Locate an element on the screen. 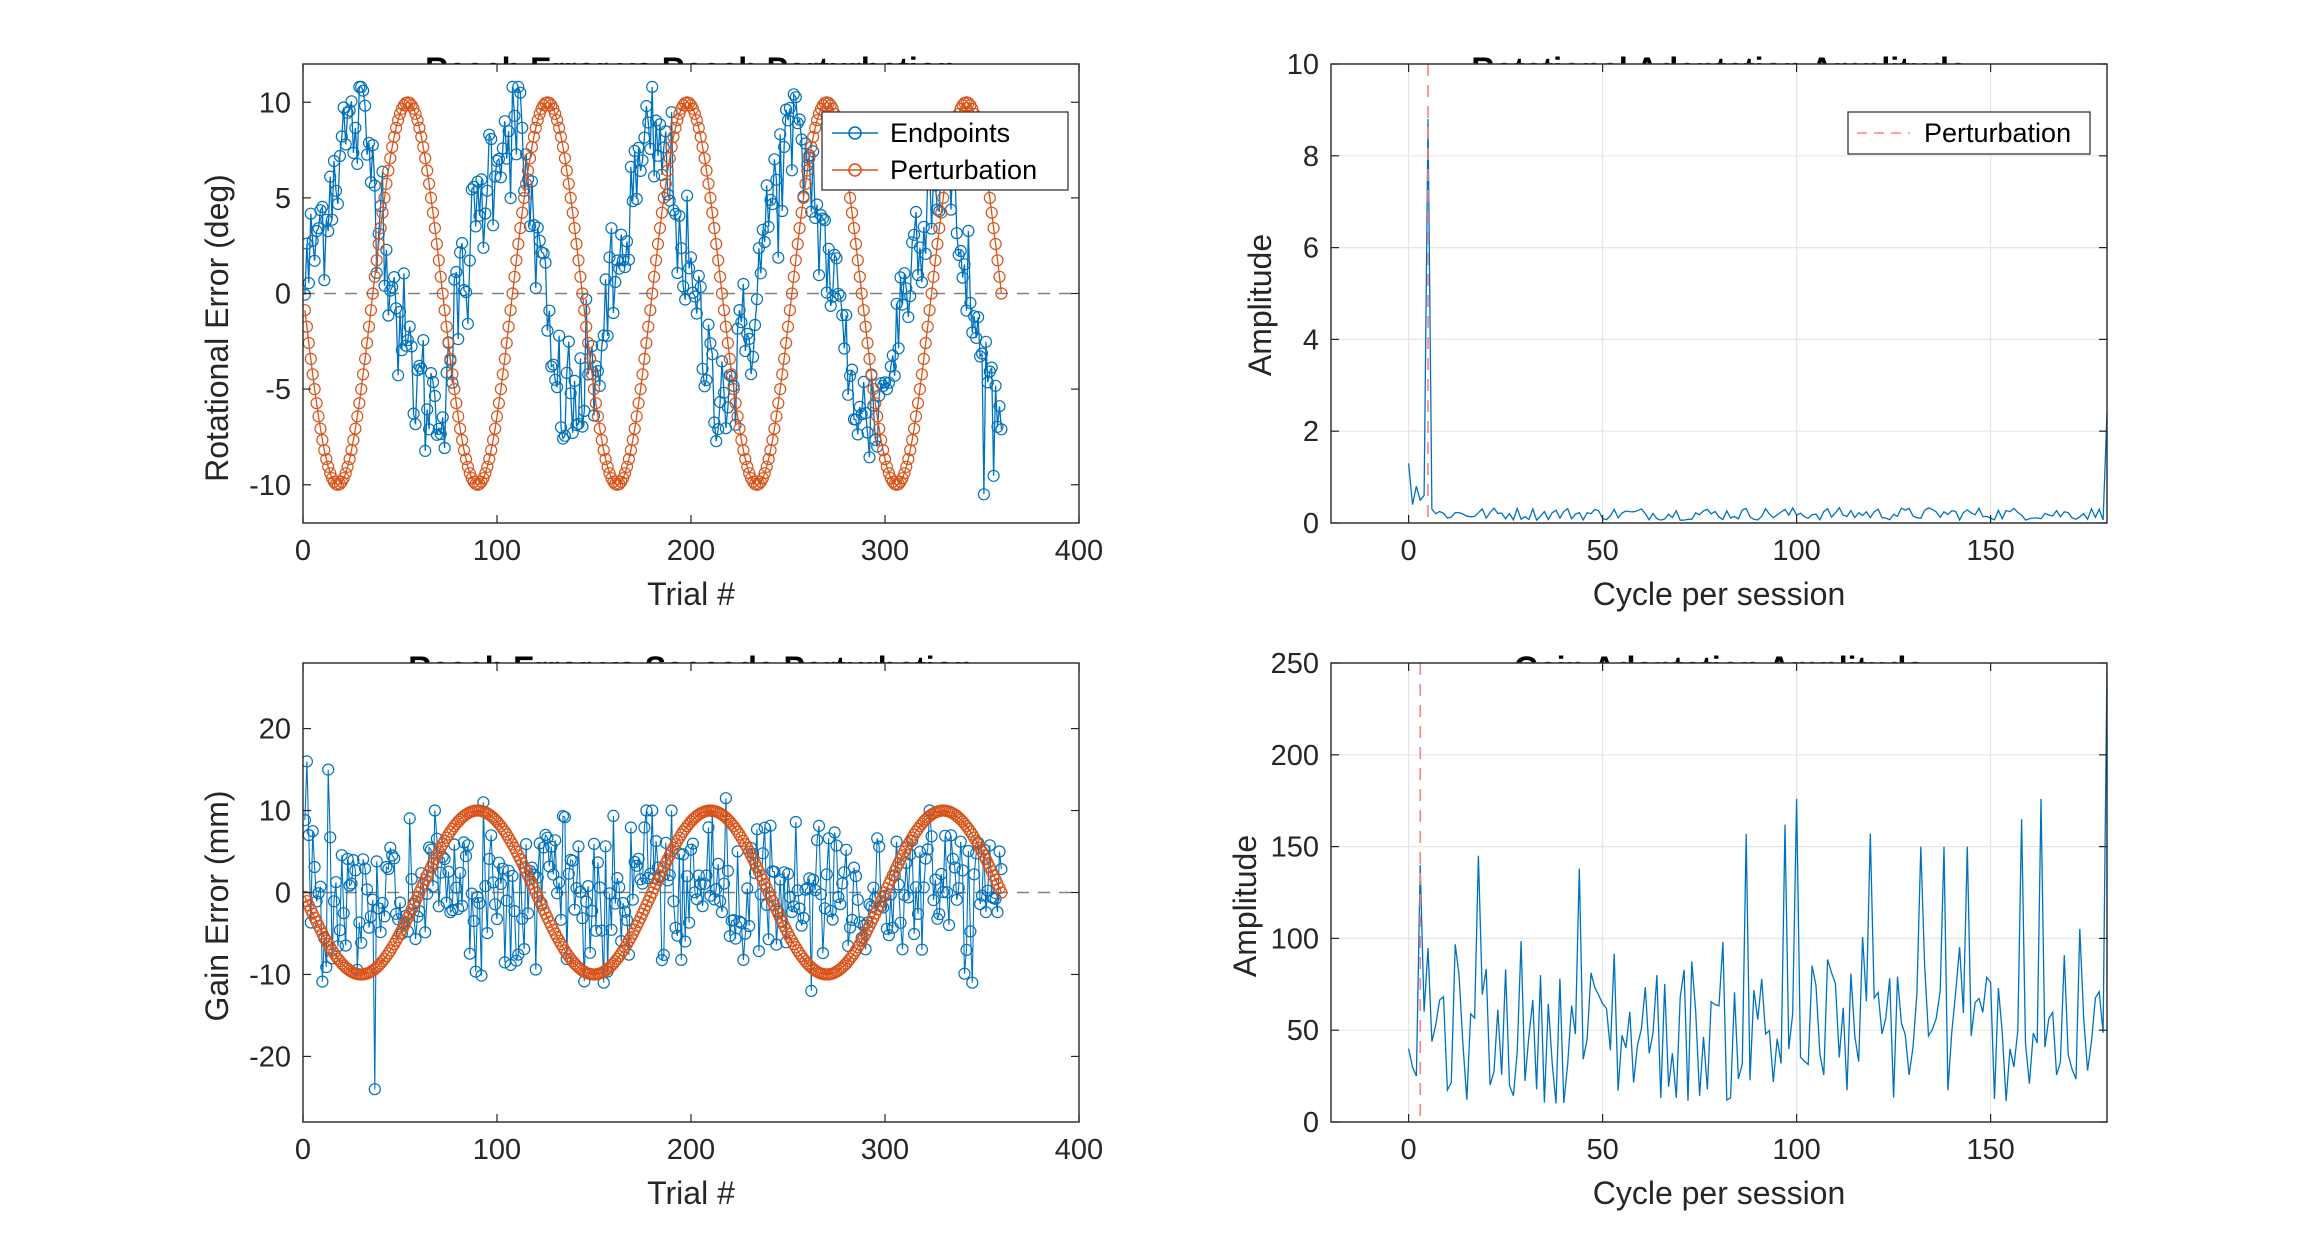 This screenshot has width=2306, height=1244. y-tick-label: 20 is located at coordinates (275, 730).